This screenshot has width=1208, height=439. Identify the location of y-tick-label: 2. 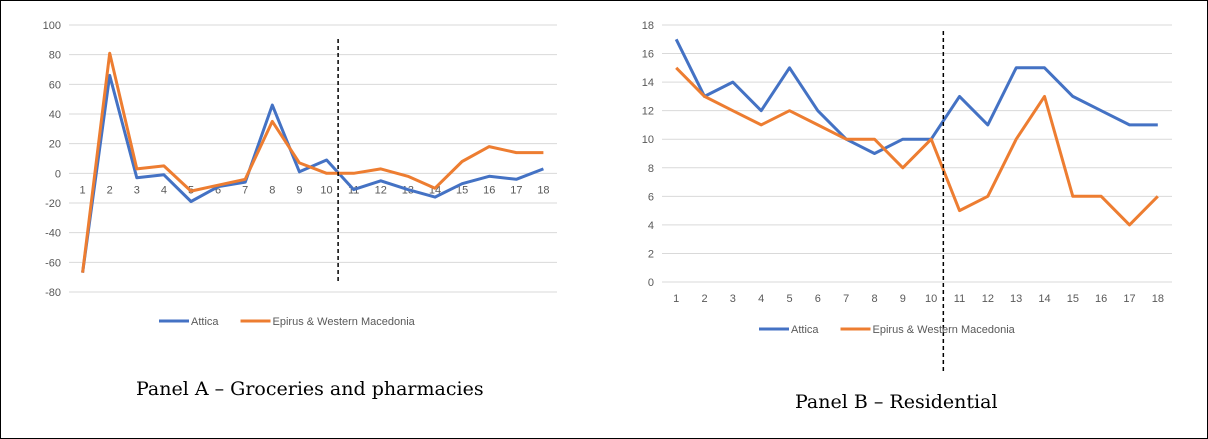
(651, 254).